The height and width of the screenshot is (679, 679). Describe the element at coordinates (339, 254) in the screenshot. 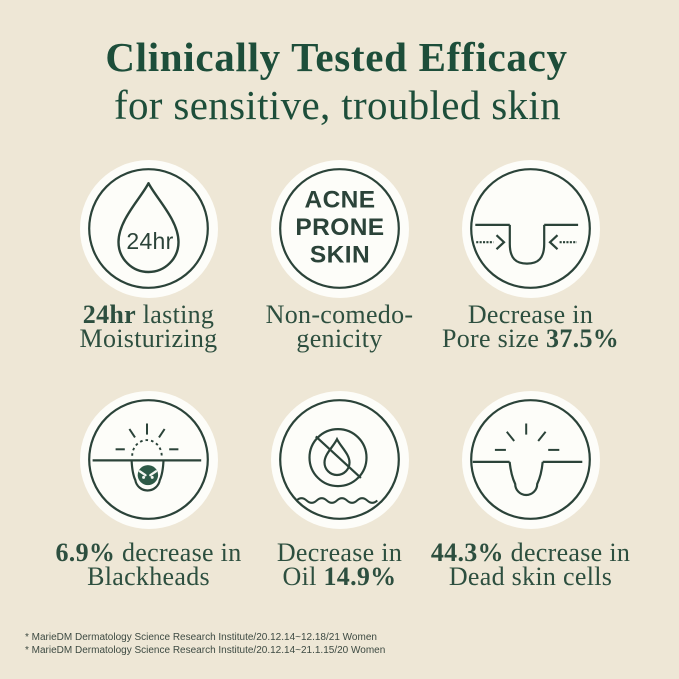

I see `svg-text: SKIN` at that location.